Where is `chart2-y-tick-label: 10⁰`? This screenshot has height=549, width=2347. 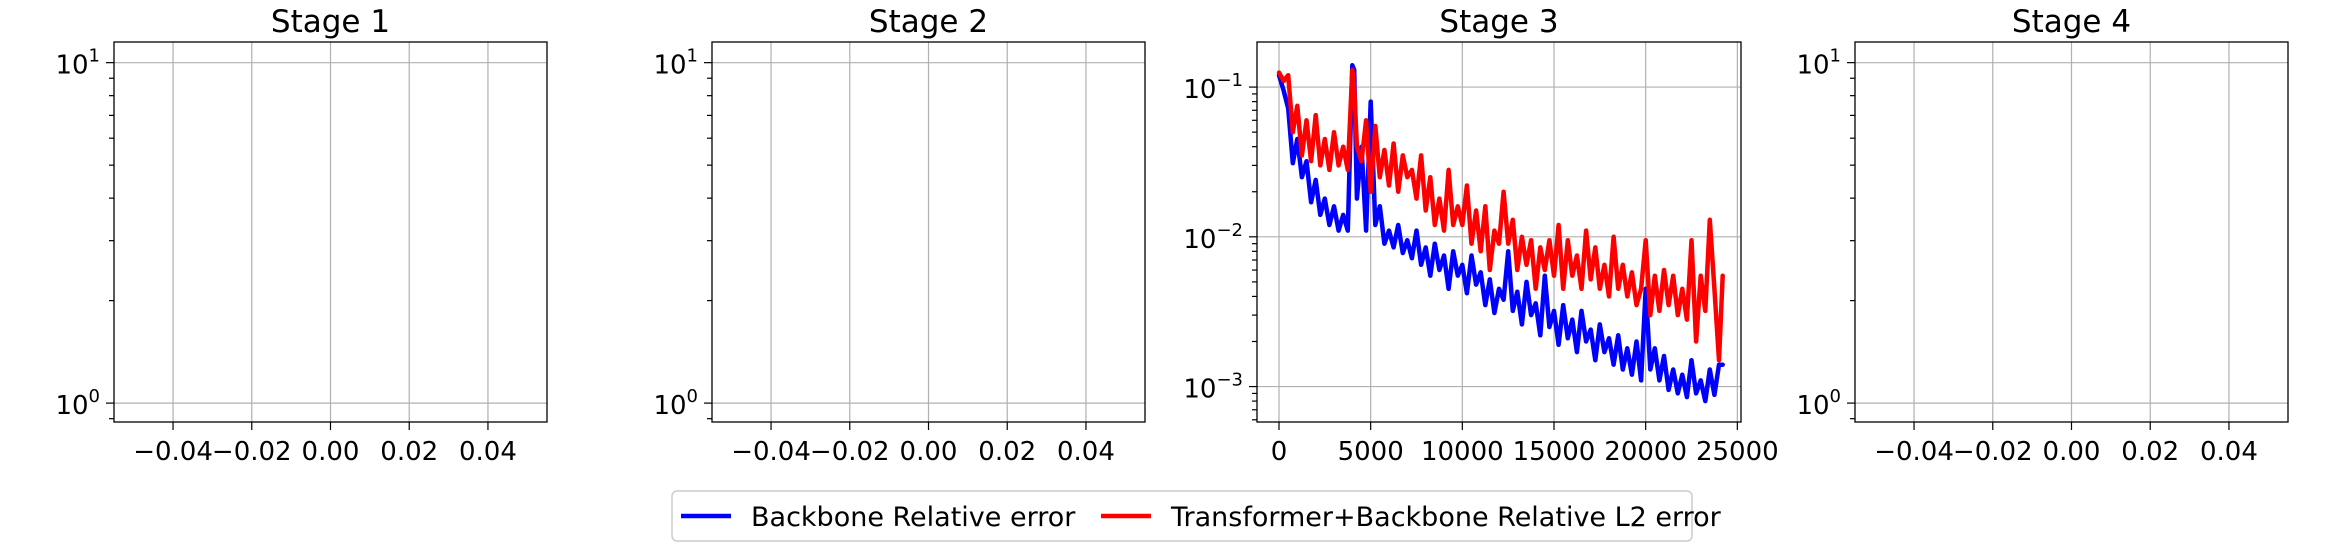
chart2-y-tick-label: 10⁰ is located at coordinates (675, 403).